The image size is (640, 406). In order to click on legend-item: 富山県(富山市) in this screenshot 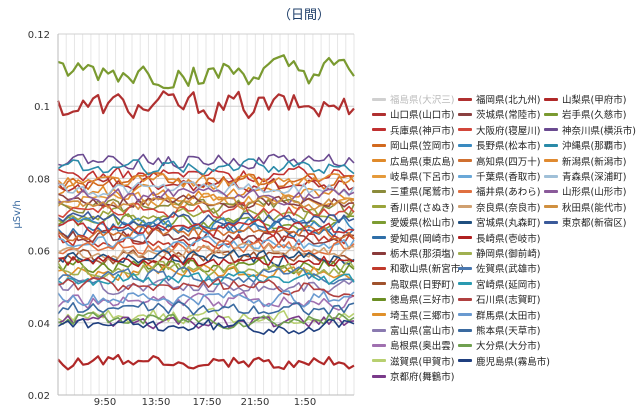, I will do `click(413, 330)`.